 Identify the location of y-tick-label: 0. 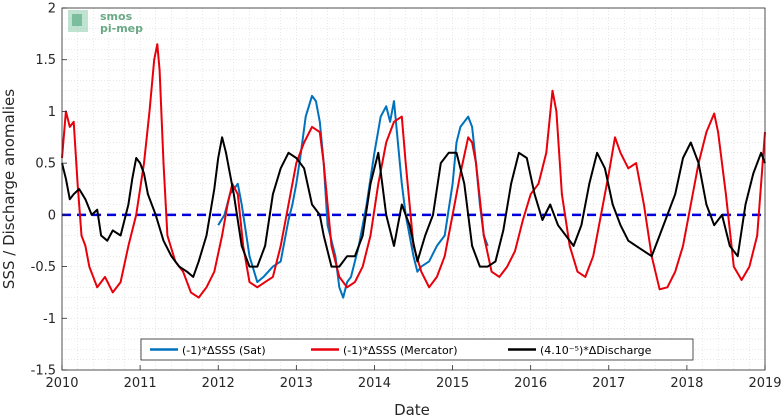
(52, 215).